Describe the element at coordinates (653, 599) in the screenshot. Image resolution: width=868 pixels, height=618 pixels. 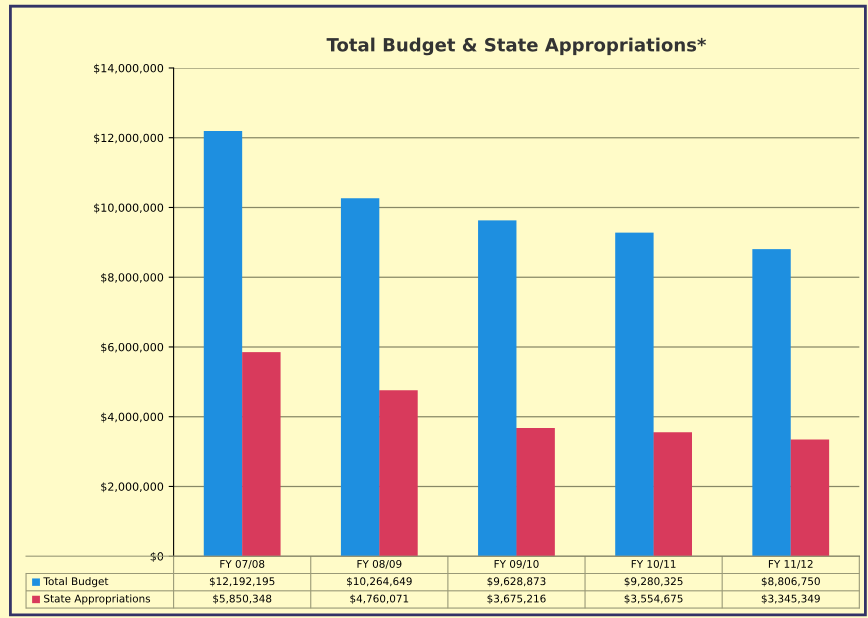
I see `data-label: $3,554,675` at that location.